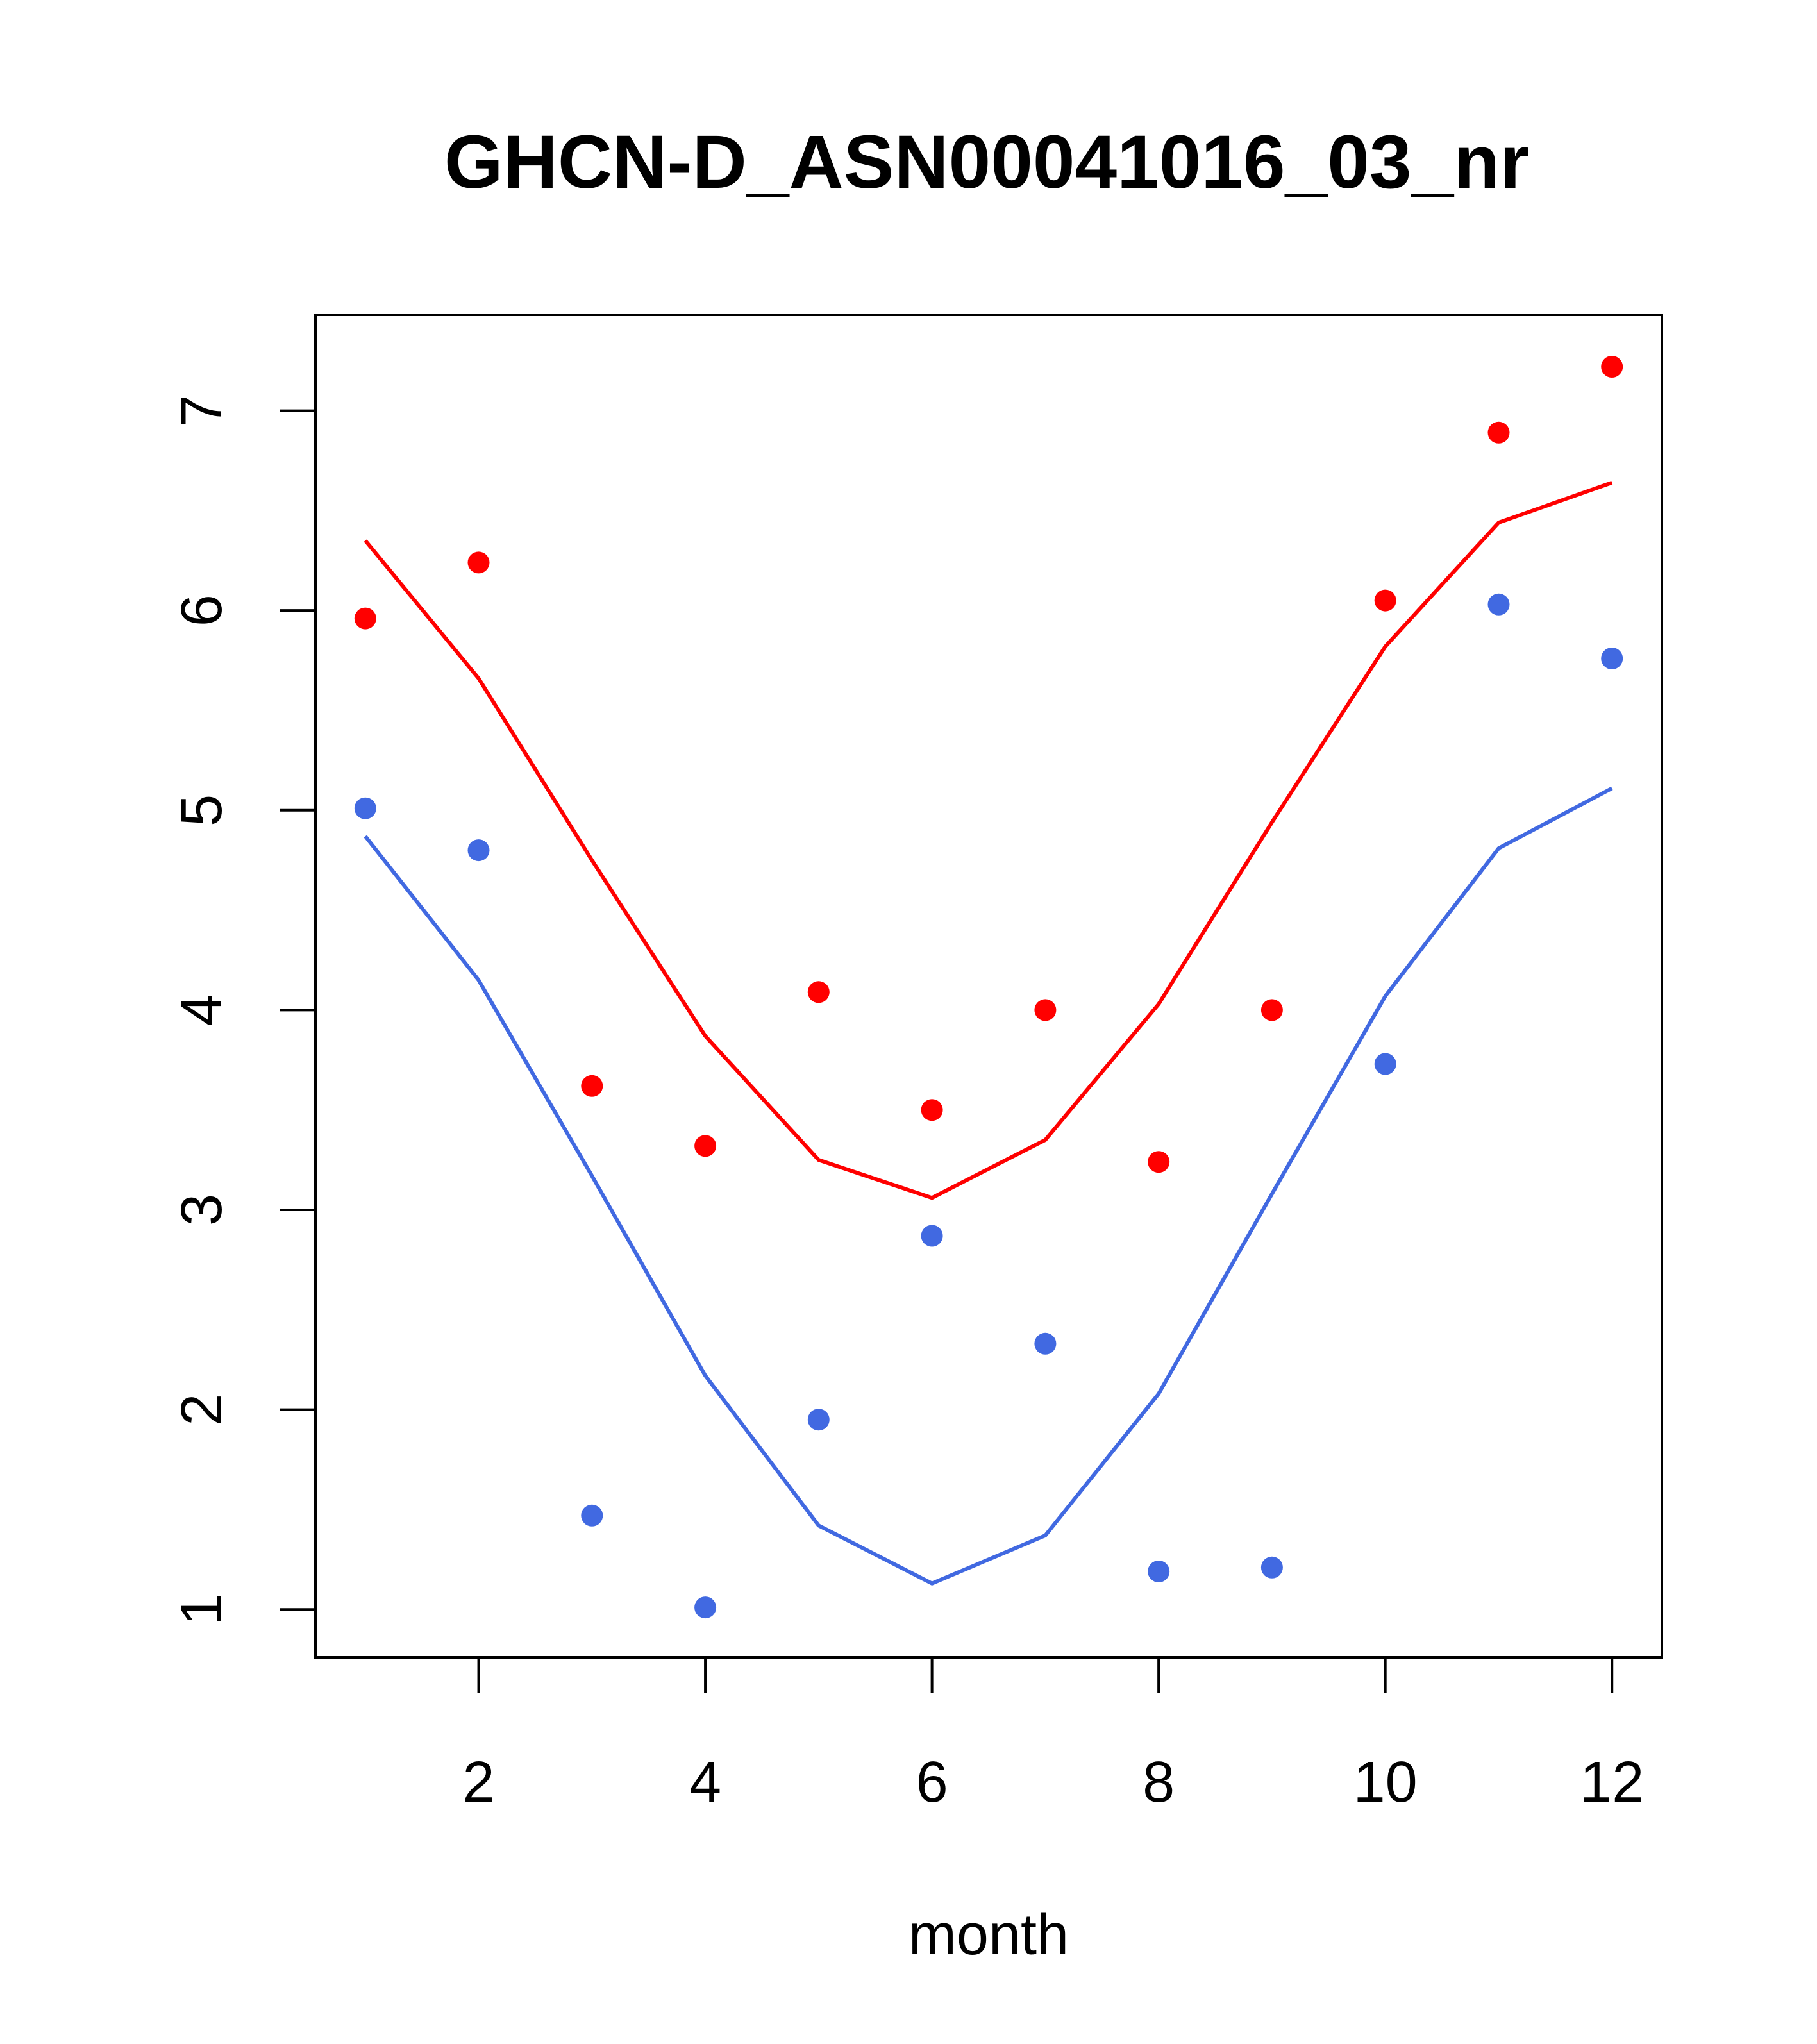 Image resolution: width=1817 pixels, height=2044 pixels. Describe the element at coordinates (1053, 1735) in the screenshot. I see `x-axis: 2 4 6 8 10 12` at that location.